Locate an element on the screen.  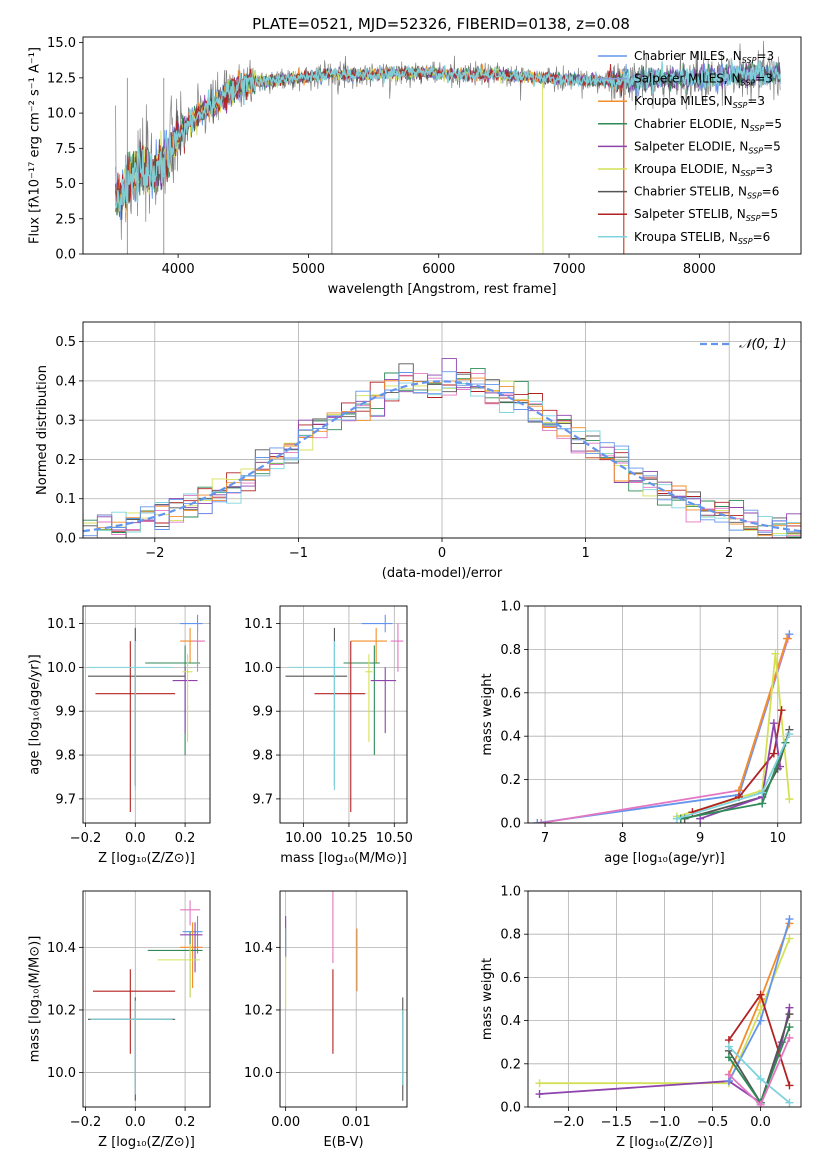
y-tick-label: 7.5 is located at coordinates (65, 149).